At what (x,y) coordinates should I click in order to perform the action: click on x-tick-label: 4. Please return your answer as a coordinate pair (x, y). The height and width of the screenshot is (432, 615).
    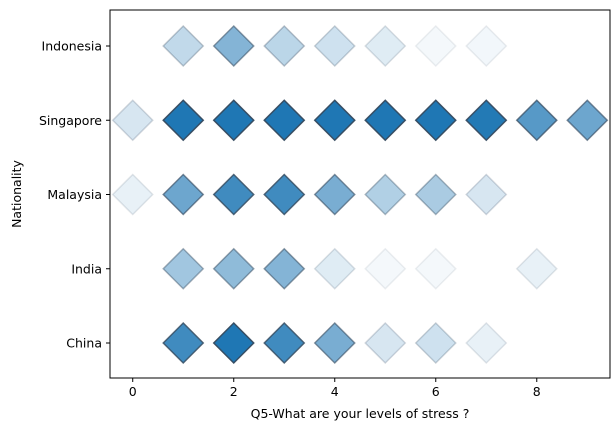
    Looking at the image, I should click on (335, 391).